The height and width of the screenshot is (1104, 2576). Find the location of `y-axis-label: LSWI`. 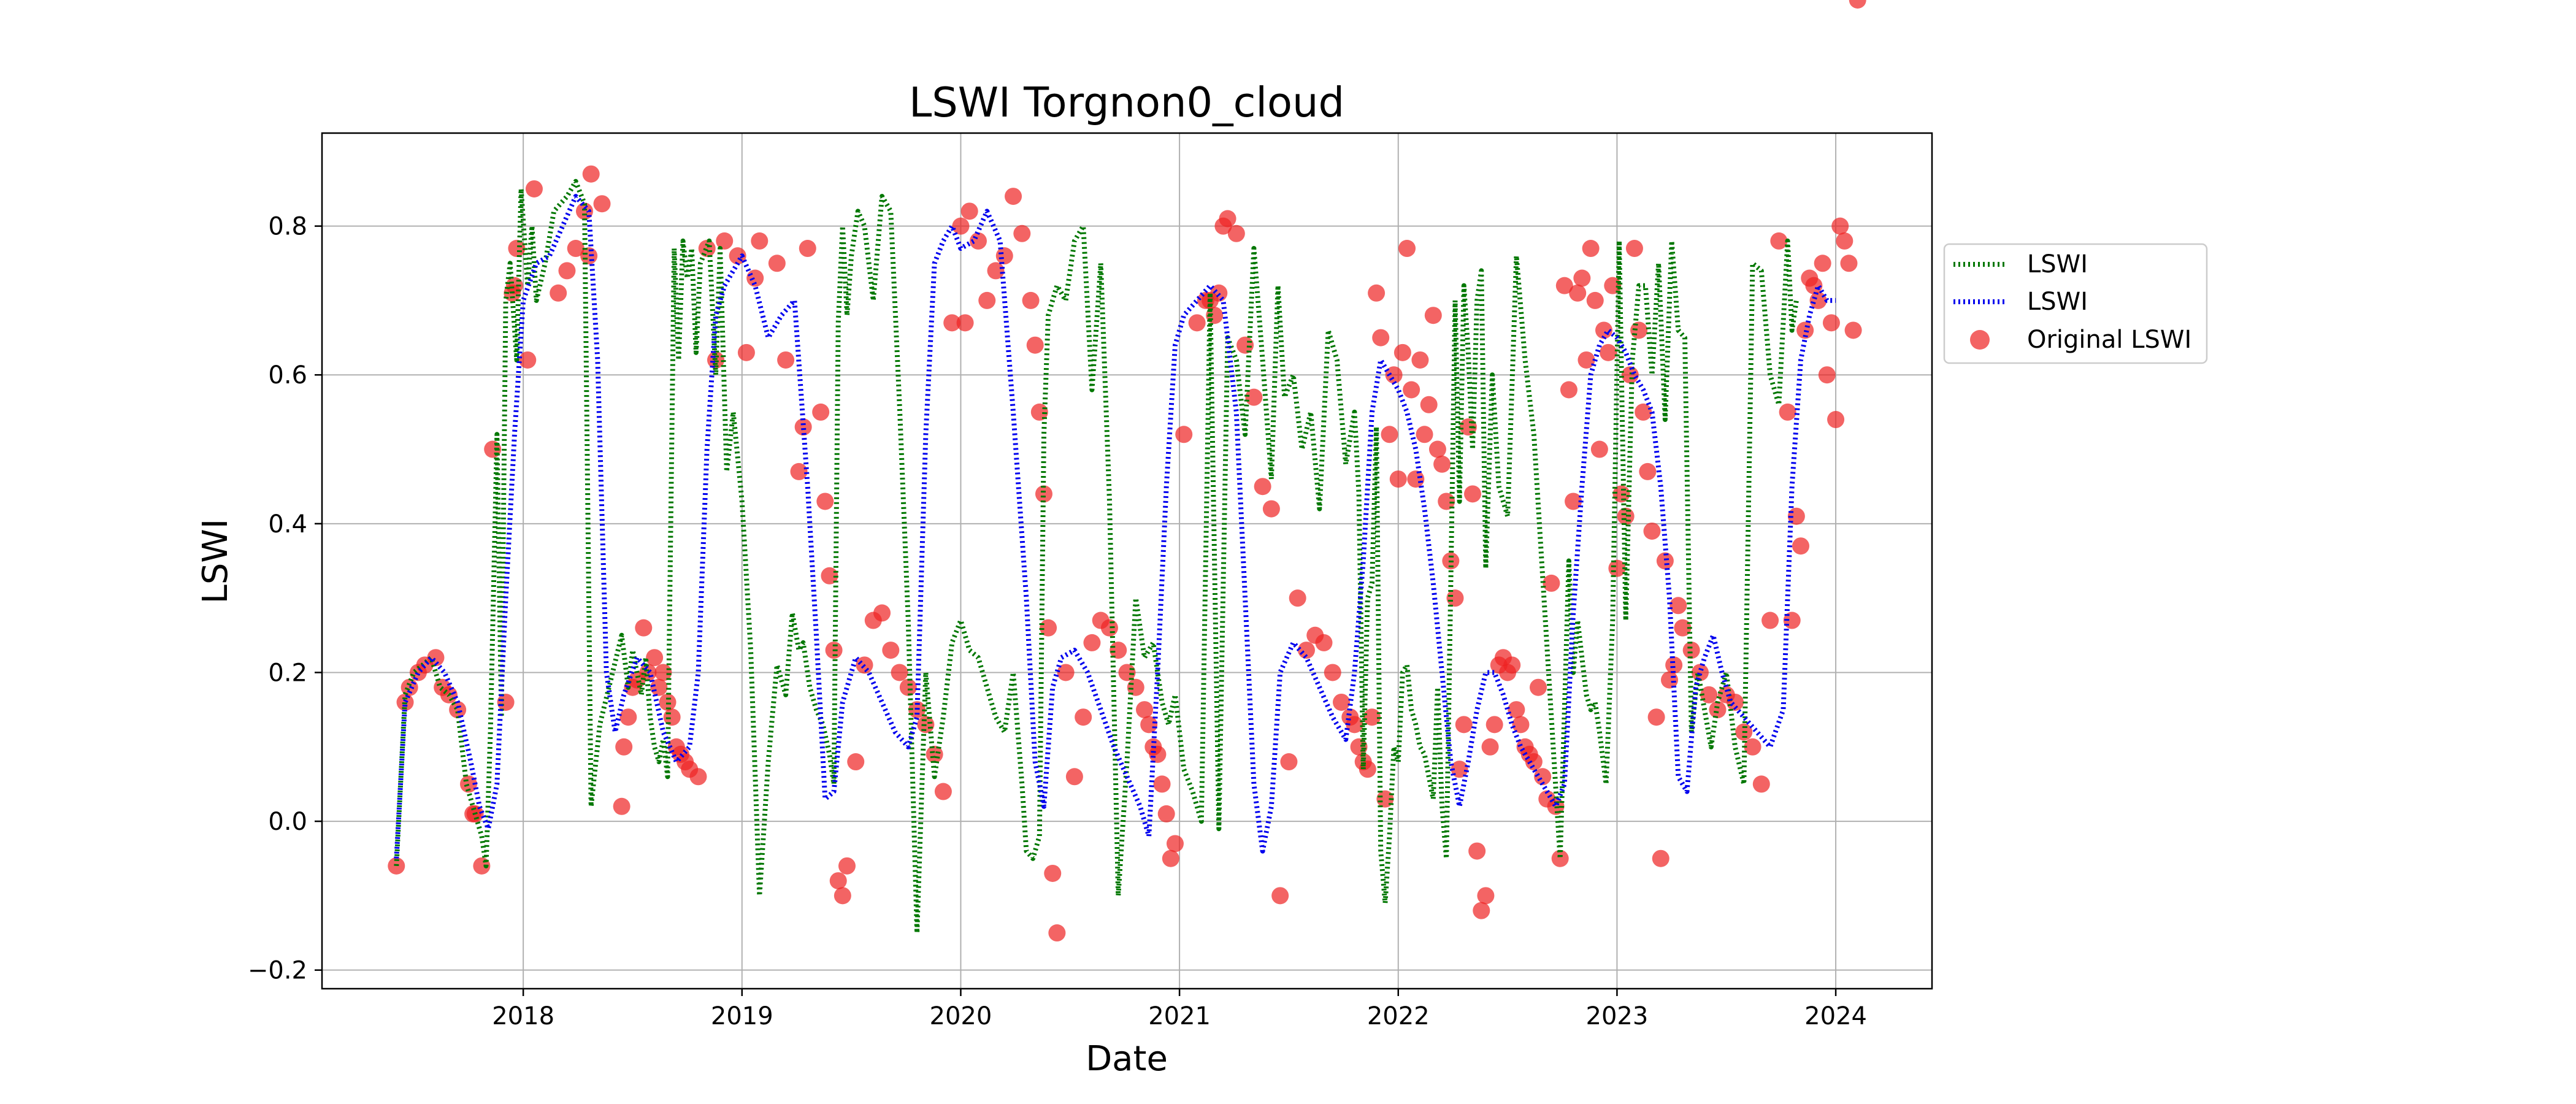

y-axis-label: LSWI is located at coordinates (216, 561).